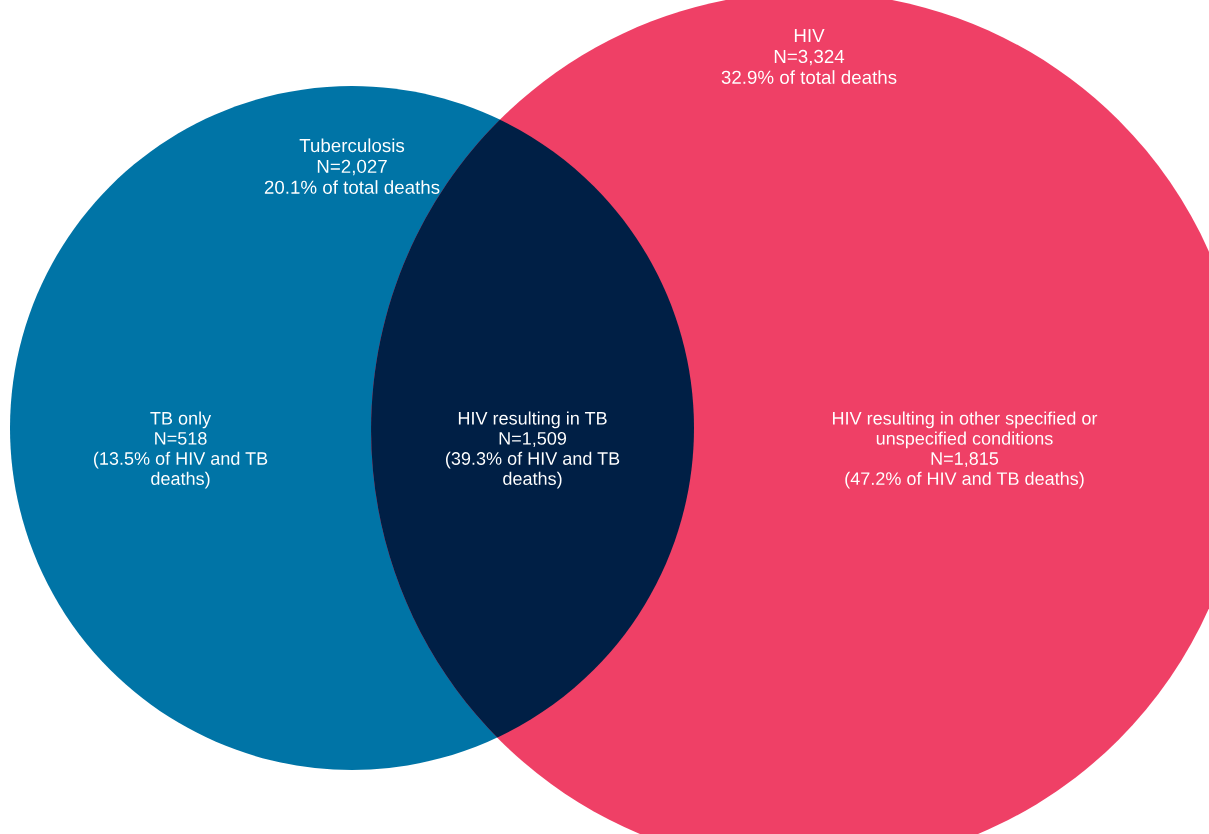 The height and width of the screenshot is (834, 1209). I want to click on category-label: HIV resulting in TB, so click(532, 420).